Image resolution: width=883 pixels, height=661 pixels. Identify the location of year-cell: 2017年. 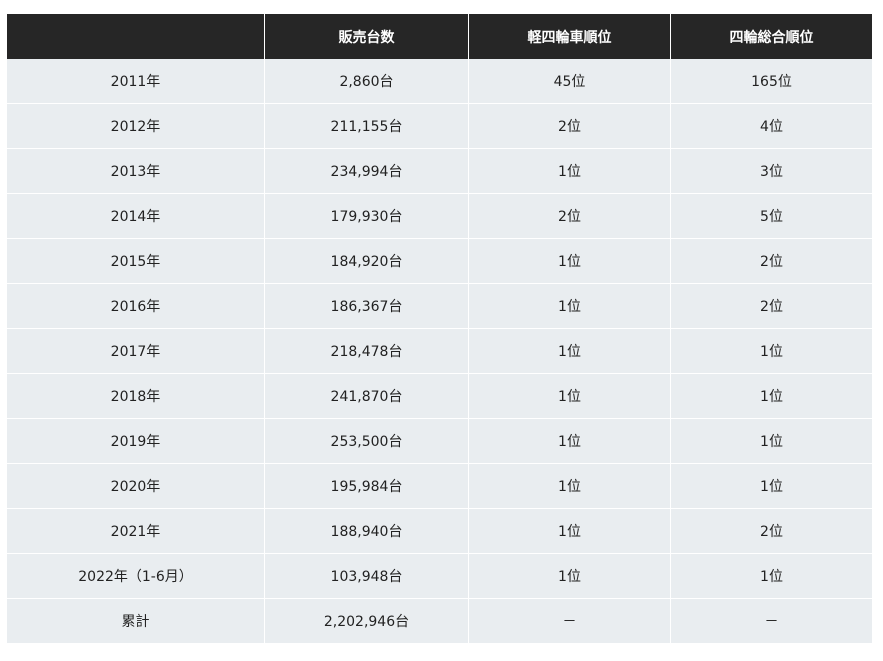
(136, 351).